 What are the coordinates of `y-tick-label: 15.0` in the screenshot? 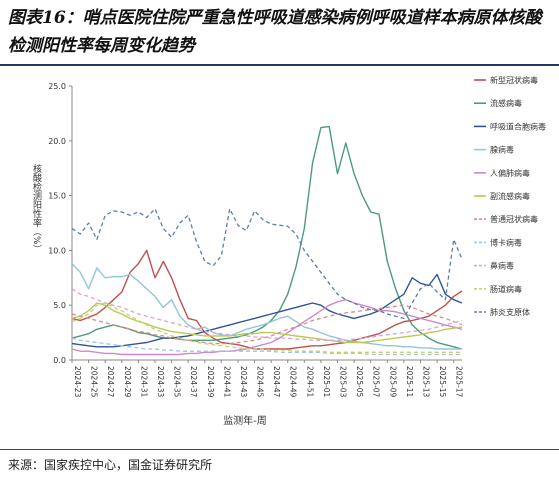 It's located at (57, 196).